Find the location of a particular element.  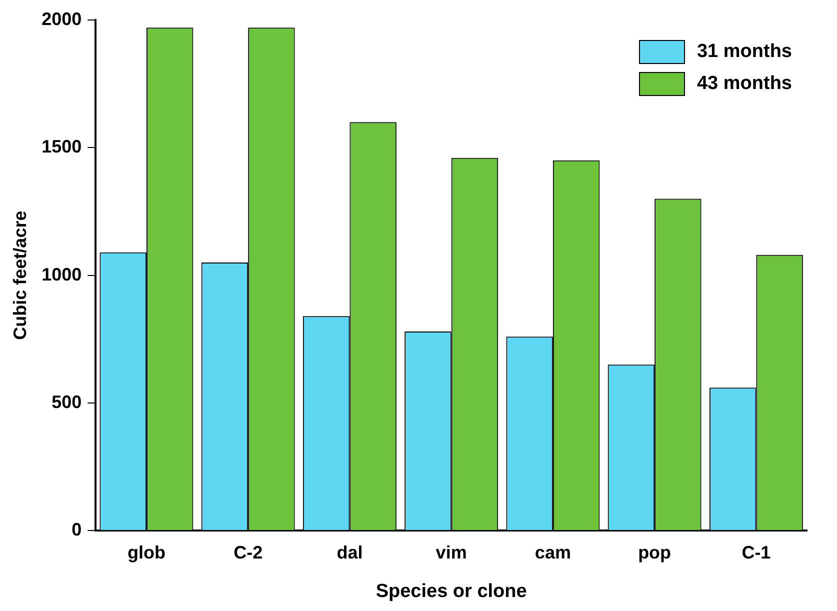

legend-label: 31 months is located at coordinates (744, 52).